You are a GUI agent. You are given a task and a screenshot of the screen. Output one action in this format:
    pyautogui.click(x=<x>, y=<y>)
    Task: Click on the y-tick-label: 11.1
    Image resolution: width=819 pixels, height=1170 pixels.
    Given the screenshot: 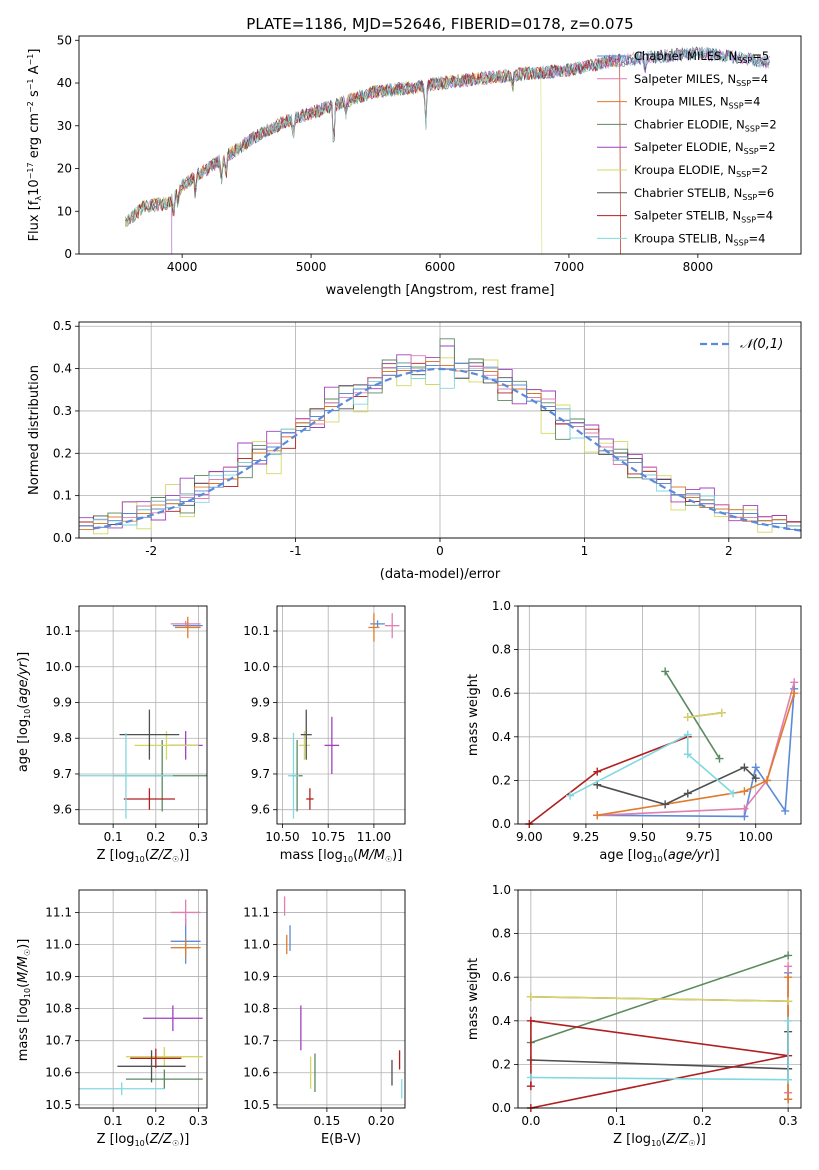 What is the action you would take?
    pyautogui.click(x=58, y=912)
    